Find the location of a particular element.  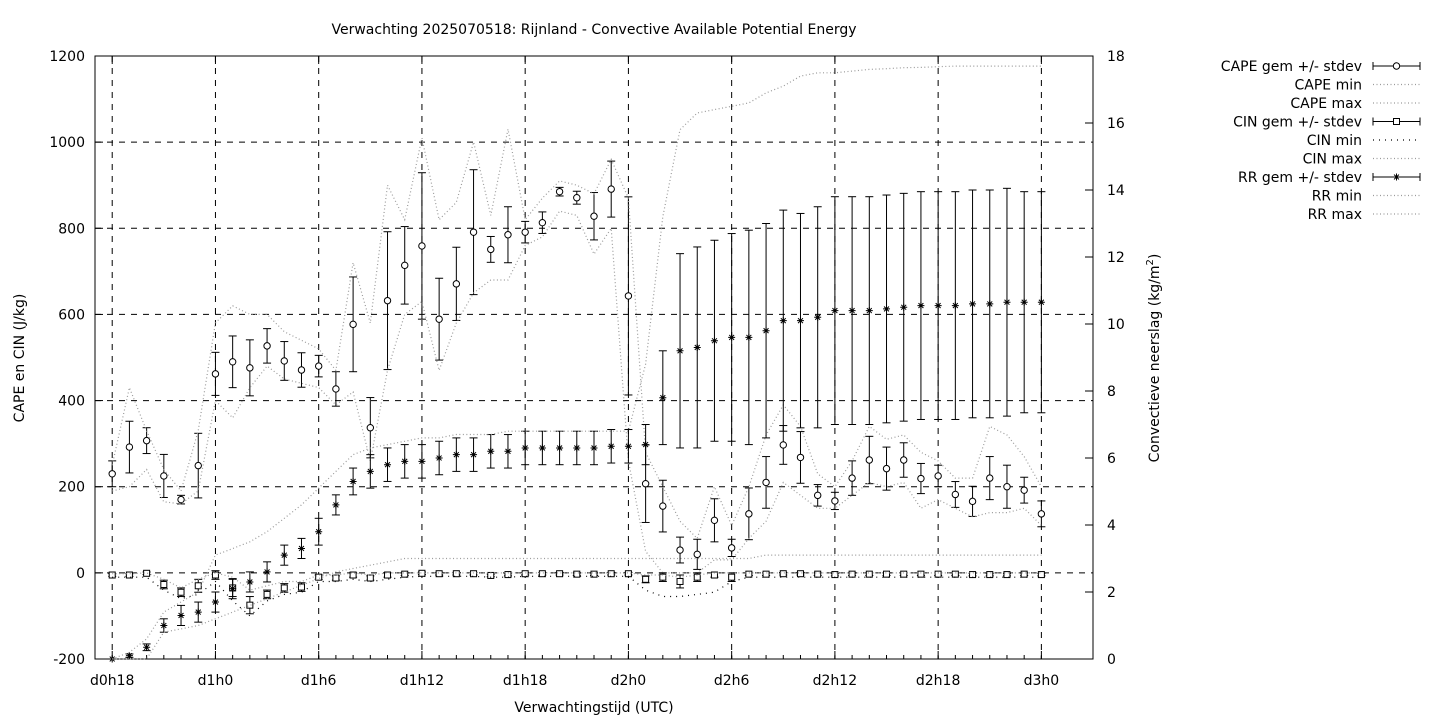

x-tick-label: d3h0 is located at coordinates (1042, 681).